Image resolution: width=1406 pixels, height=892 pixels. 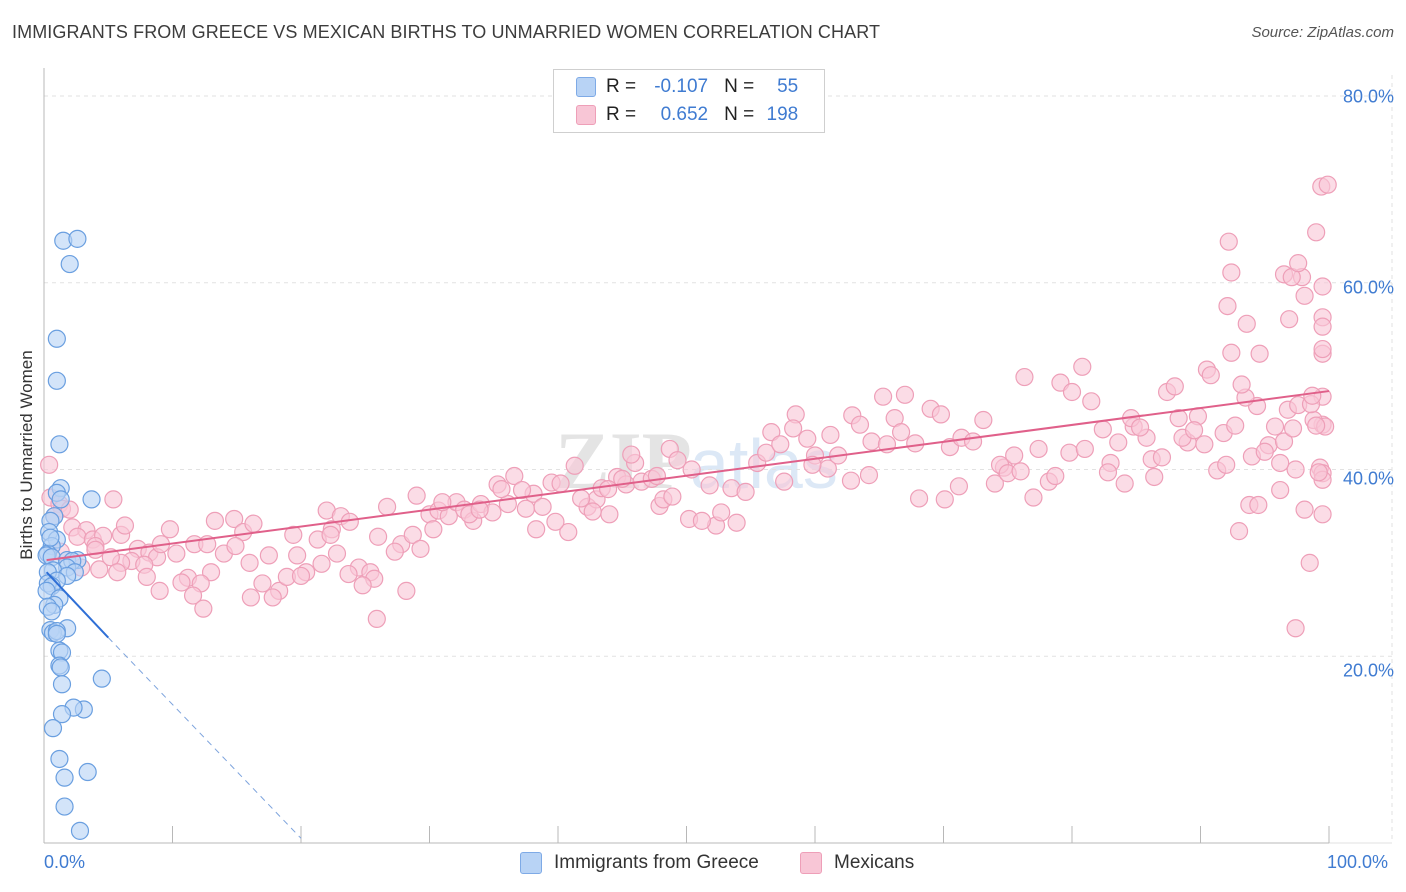 I want to click on legend-n-label: N =, so click(x=739, y=86).